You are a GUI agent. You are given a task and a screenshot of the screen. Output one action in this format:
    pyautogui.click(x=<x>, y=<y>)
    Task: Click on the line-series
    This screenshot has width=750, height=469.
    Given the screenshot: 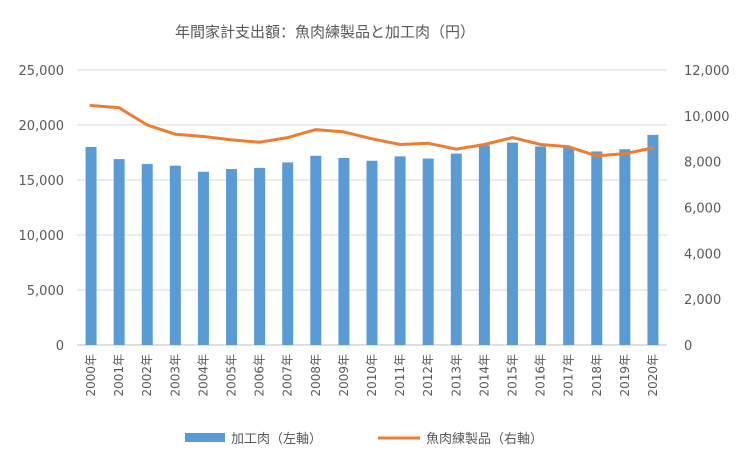 What is the action you would take?
    pyautogui.click(x=372, y=131)
    